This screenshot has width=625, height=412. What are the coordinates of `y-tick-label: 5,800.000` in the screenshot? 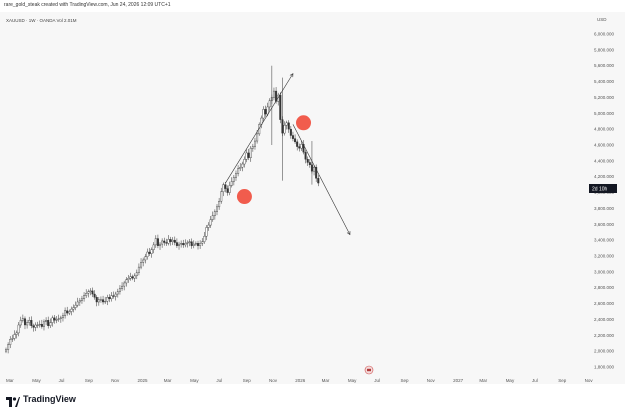 It's located at (604, 49).